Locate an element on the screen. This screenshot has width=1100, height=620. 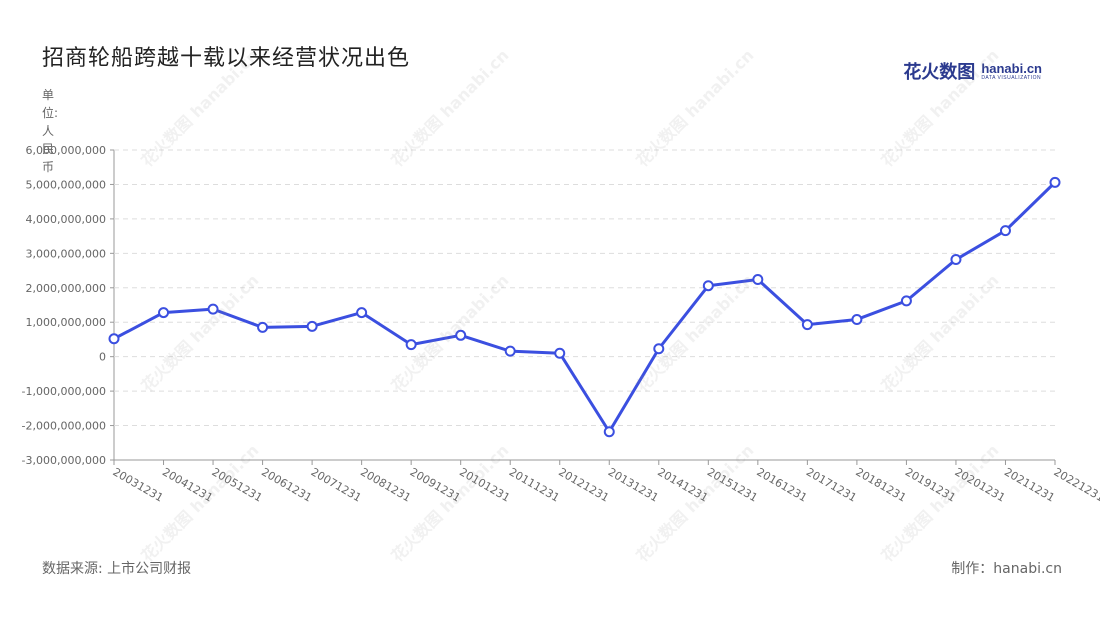
y-tick-label: -2,000,000,000 is located at coordinates (64, 426).